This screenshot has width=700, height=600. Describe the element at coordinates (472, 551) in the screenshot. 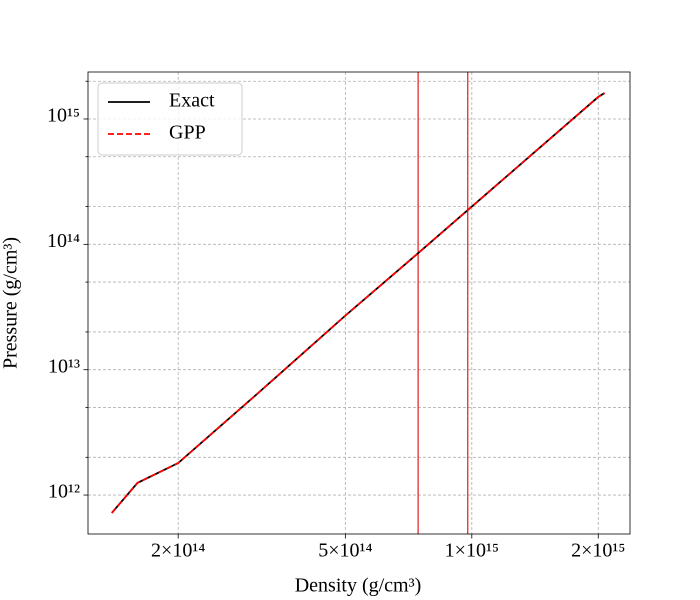

I see `x-tick-label: 1×10¹⁵` at that location.